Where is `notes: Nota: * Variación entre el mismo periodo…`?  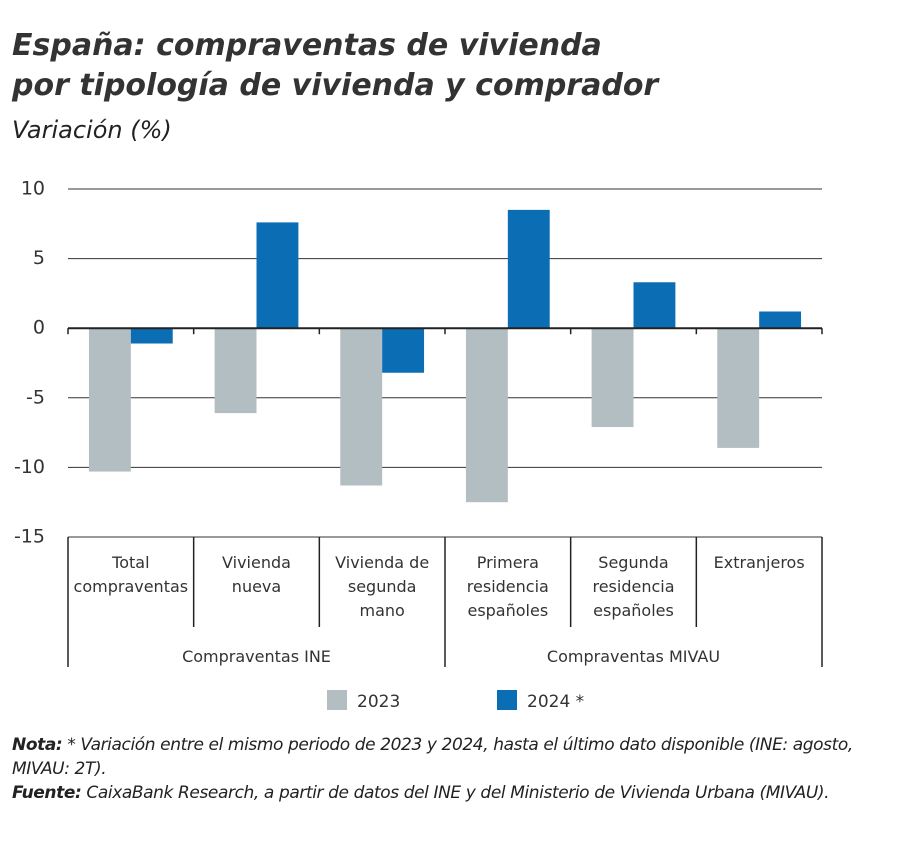 notes: Nota: * Variación entre el mismo periodo… is located at coordinates (442, 769).